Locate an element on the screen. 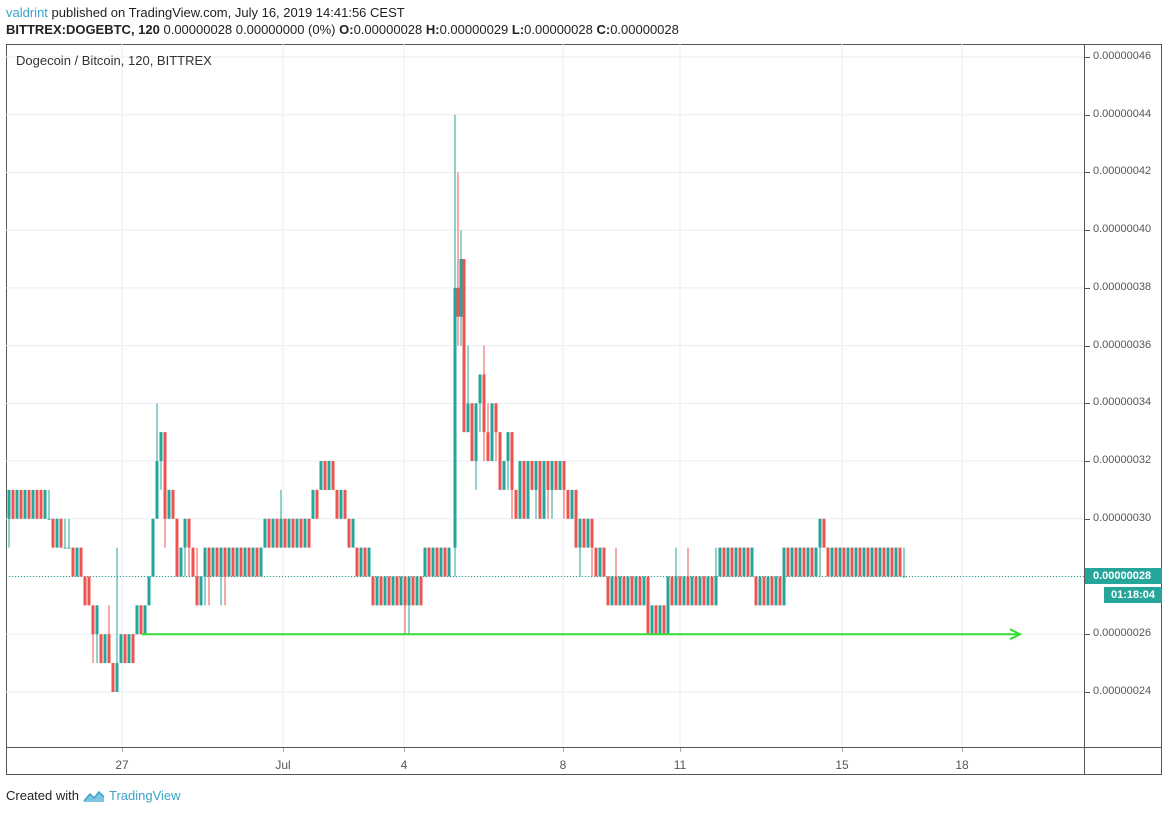  price-tick-label: 0.00000024 is located at coordinates (1122, 690).